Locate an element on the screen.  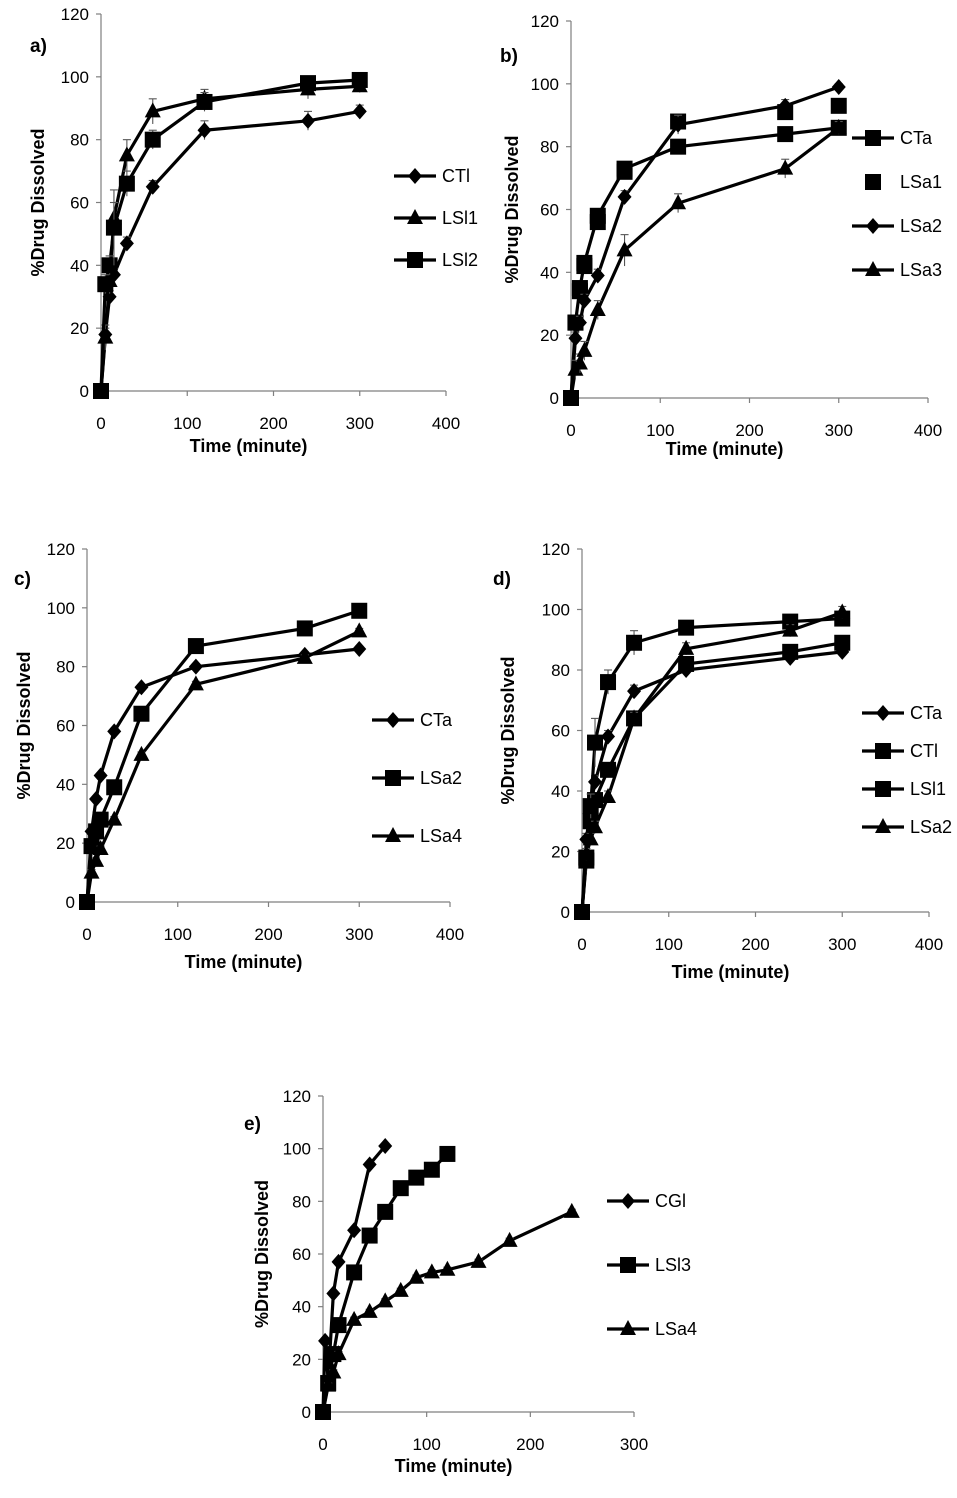
panel-label: d) is located at coordinates (502, 579).